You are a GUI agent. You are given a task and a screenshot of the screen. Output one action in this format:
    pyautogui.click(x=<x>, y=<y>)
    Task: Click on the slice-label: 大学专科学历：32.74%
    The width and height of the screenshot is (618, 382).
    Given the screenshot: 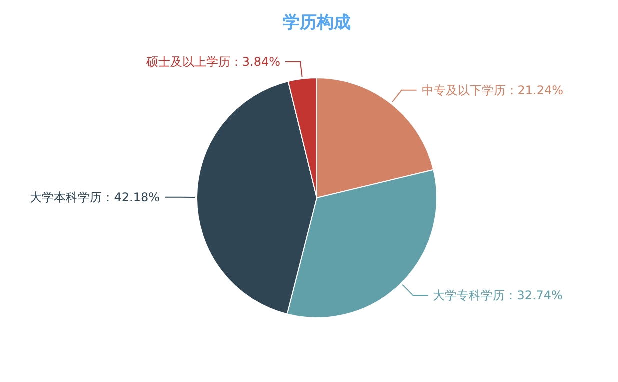 What is the action you would take?
    pyautogui.click(x=498, y=295)
    